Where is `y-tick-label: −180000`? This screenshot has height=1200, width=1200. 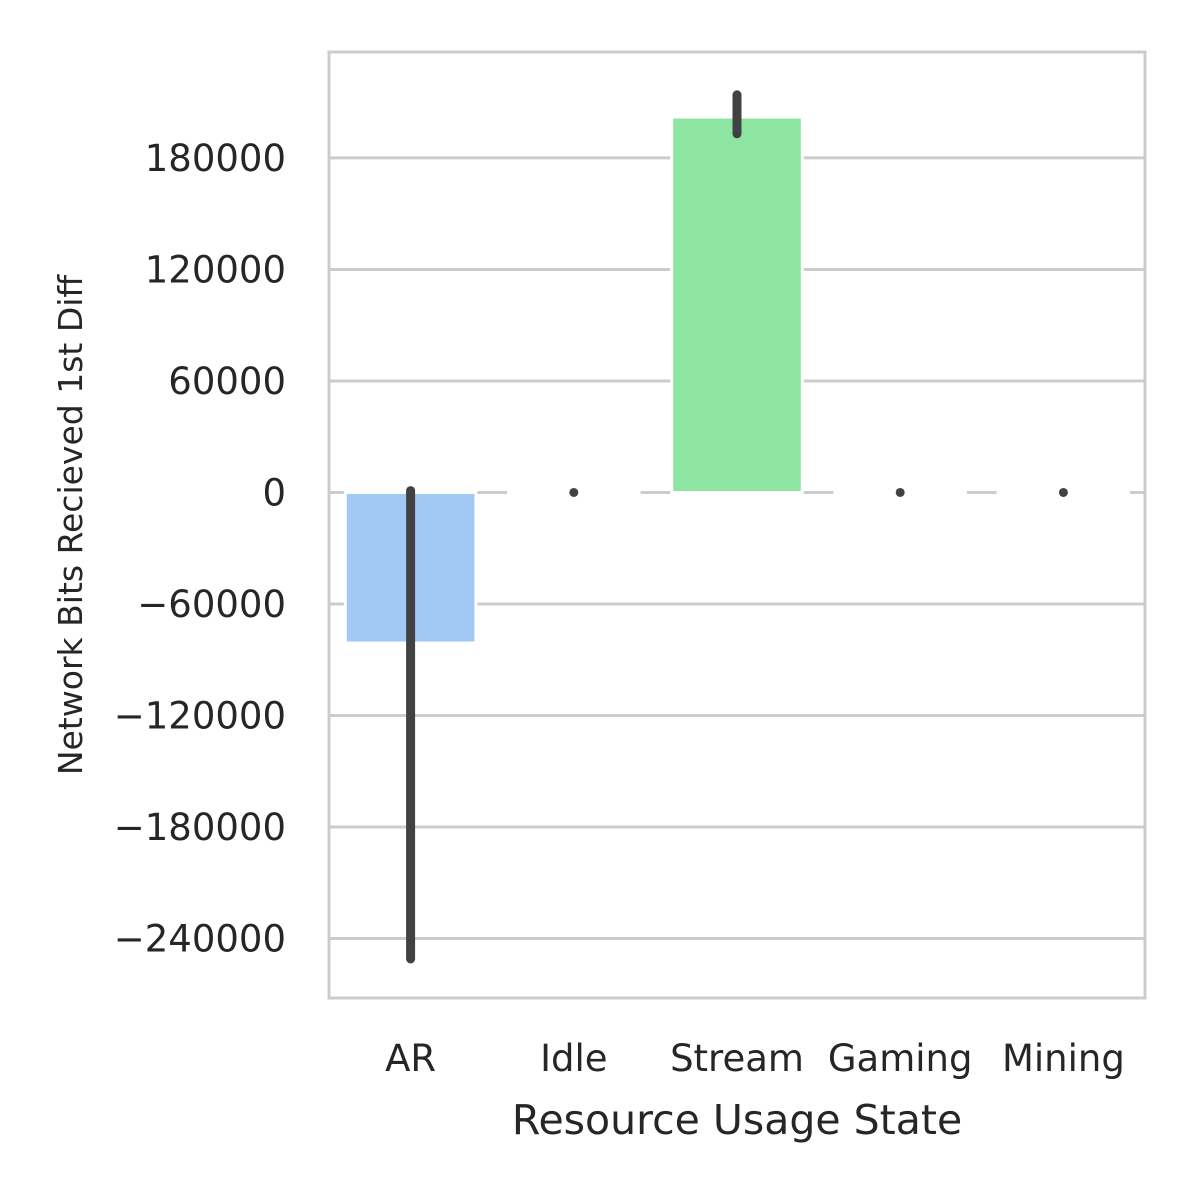
y-tick-label: −180000 is located at coordinates (200, 827).